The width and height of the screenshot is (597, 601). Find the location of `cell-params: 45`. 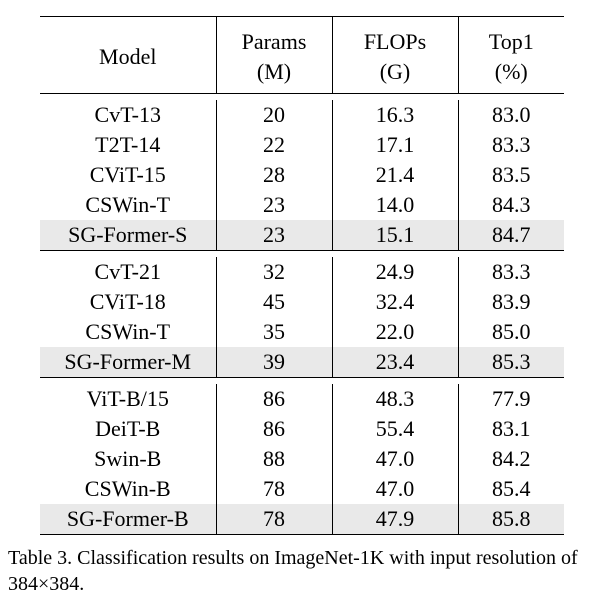

cell-params: 45 is located at coordinates (273, 302).